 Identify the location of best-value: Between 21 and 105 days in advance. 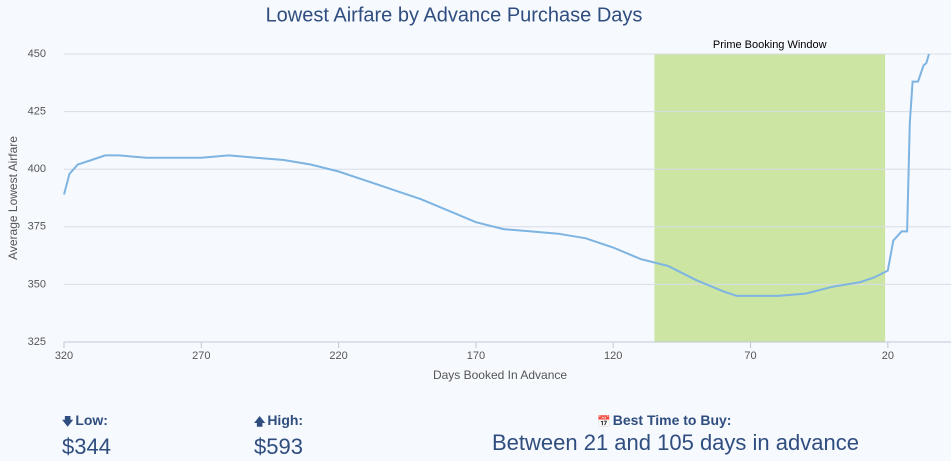
(675, 442).